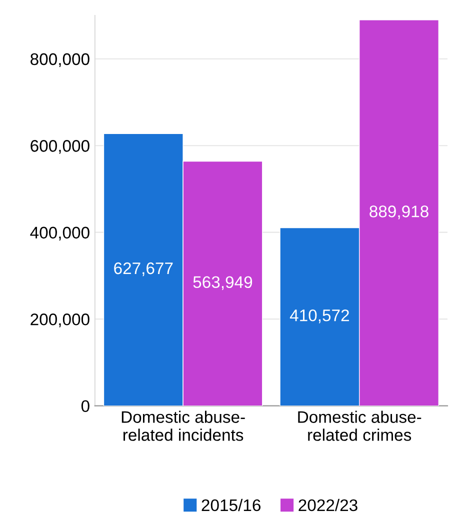  I want to click on x-tick-label: Domestic abuse- related incidents, so click(183, 425).